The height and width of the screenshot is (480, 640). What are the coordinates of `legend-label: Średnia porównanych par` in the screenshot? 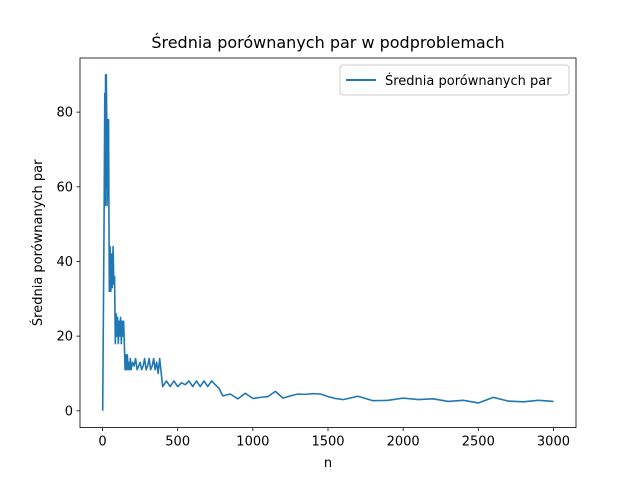 It's located at (468, 81).